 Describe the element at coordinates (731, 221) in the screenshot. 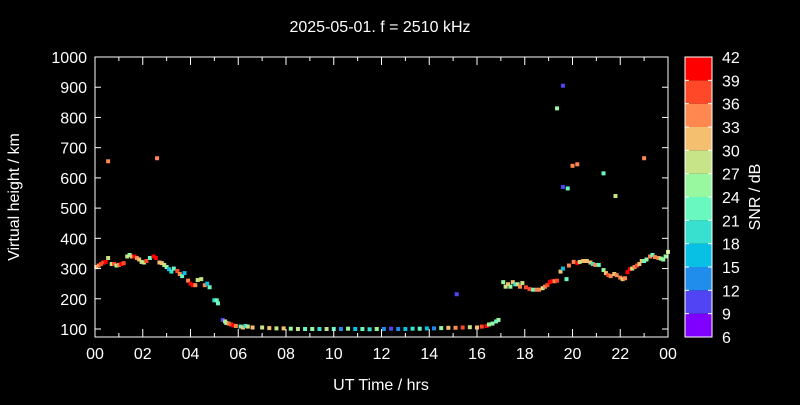

I see `colorbar-tick-label: 21` at that location.